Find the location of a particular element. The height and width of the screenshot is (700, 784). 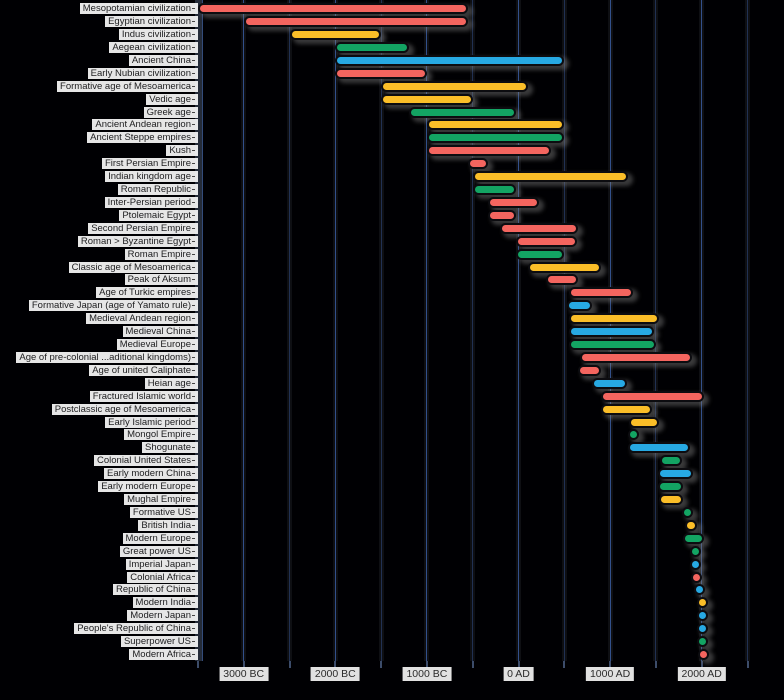

row-label: Roman Empire is located at coordinates (161, 254).